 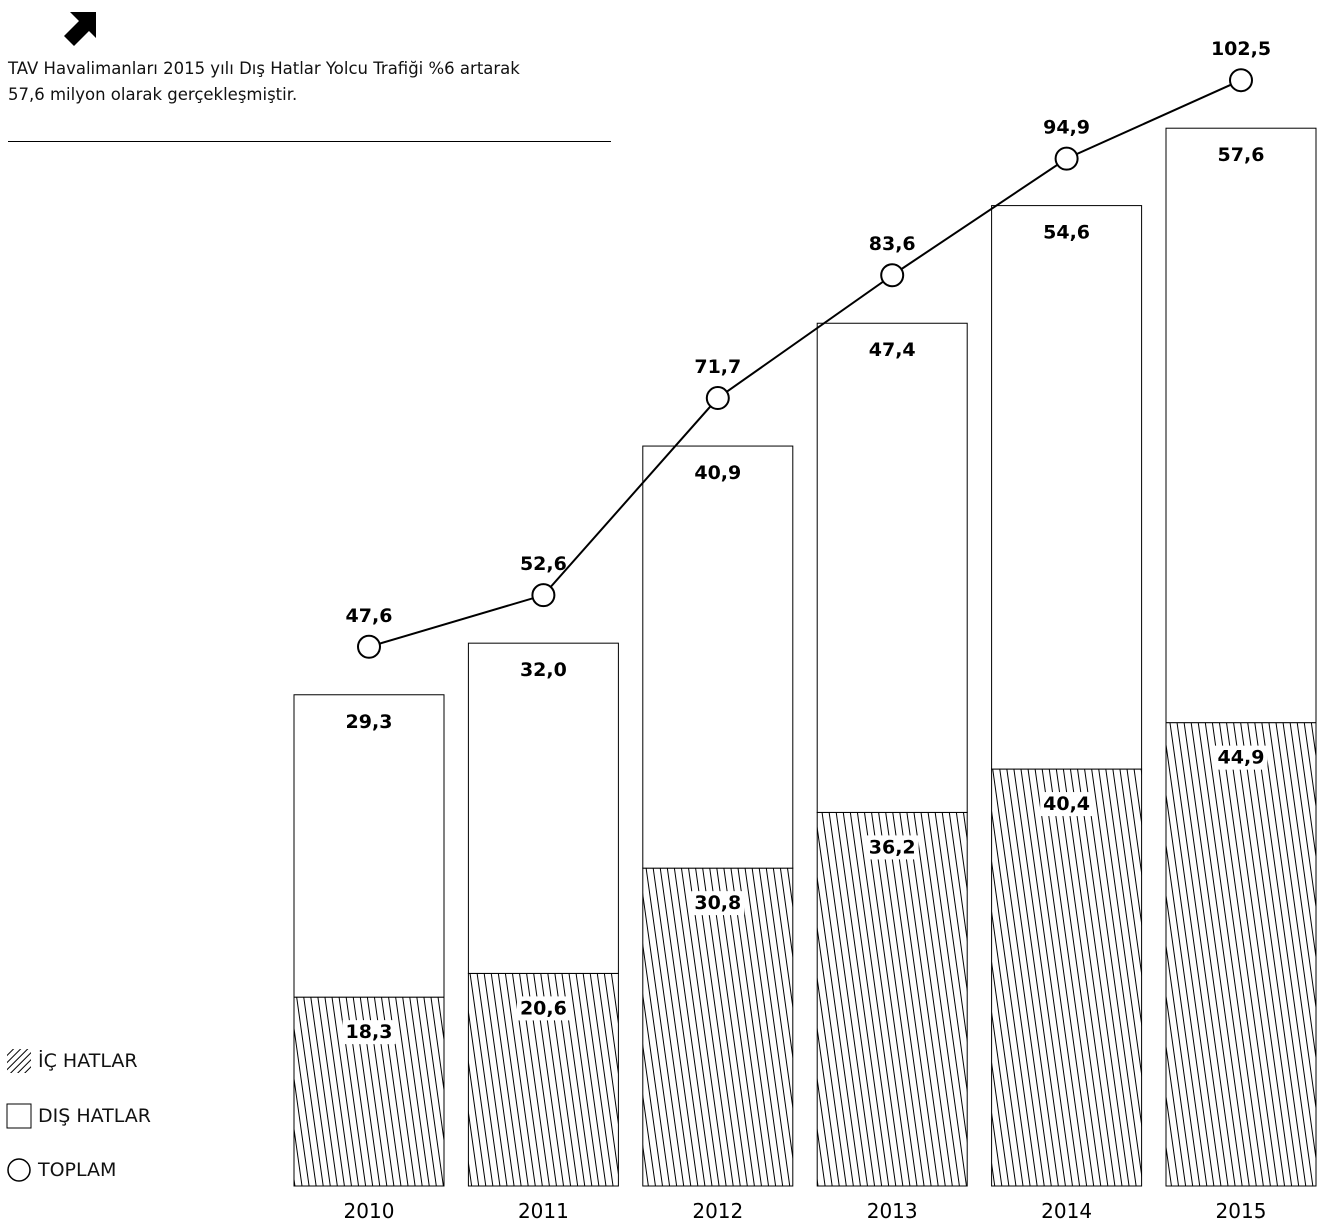 What do you see at coordinates (1066, 233) in the screenshot?
I see `label-international-2014: 54,6` at bounding box center [1066, 233].